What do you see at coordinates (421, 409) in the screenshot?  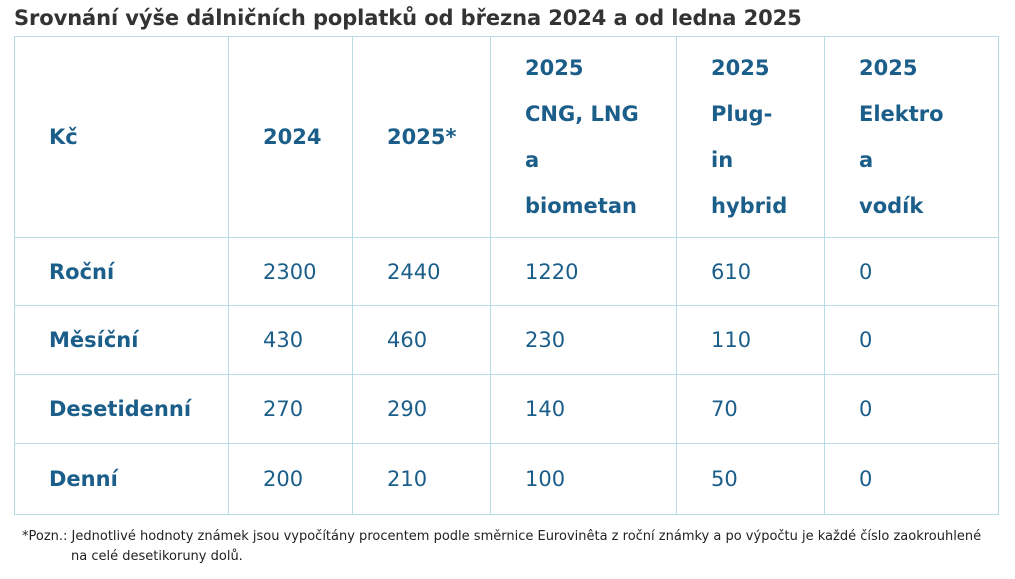 I see `table-cell: 290` at bounding box center [421, 409].